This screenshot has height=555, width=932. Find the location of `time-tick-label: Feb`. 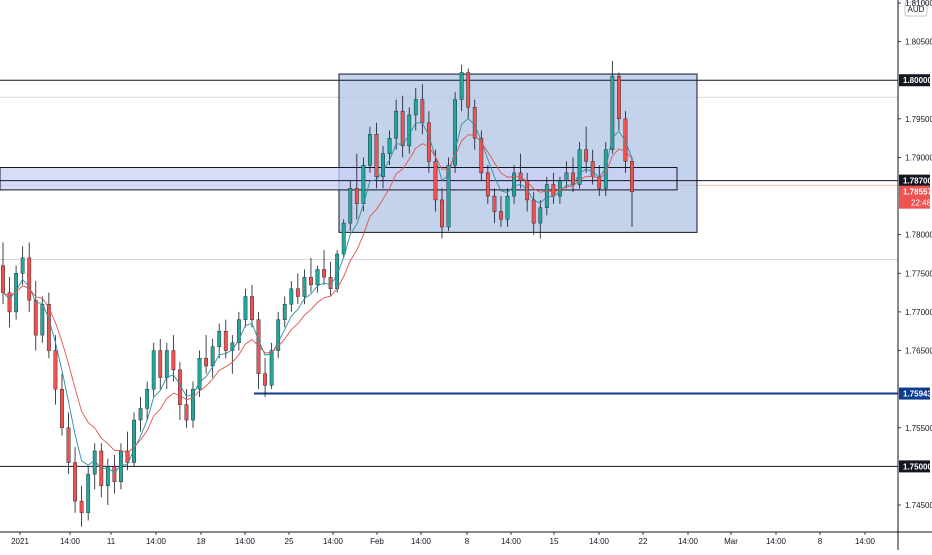

time-tick-label: Feb is located at coordinates (377, 541).